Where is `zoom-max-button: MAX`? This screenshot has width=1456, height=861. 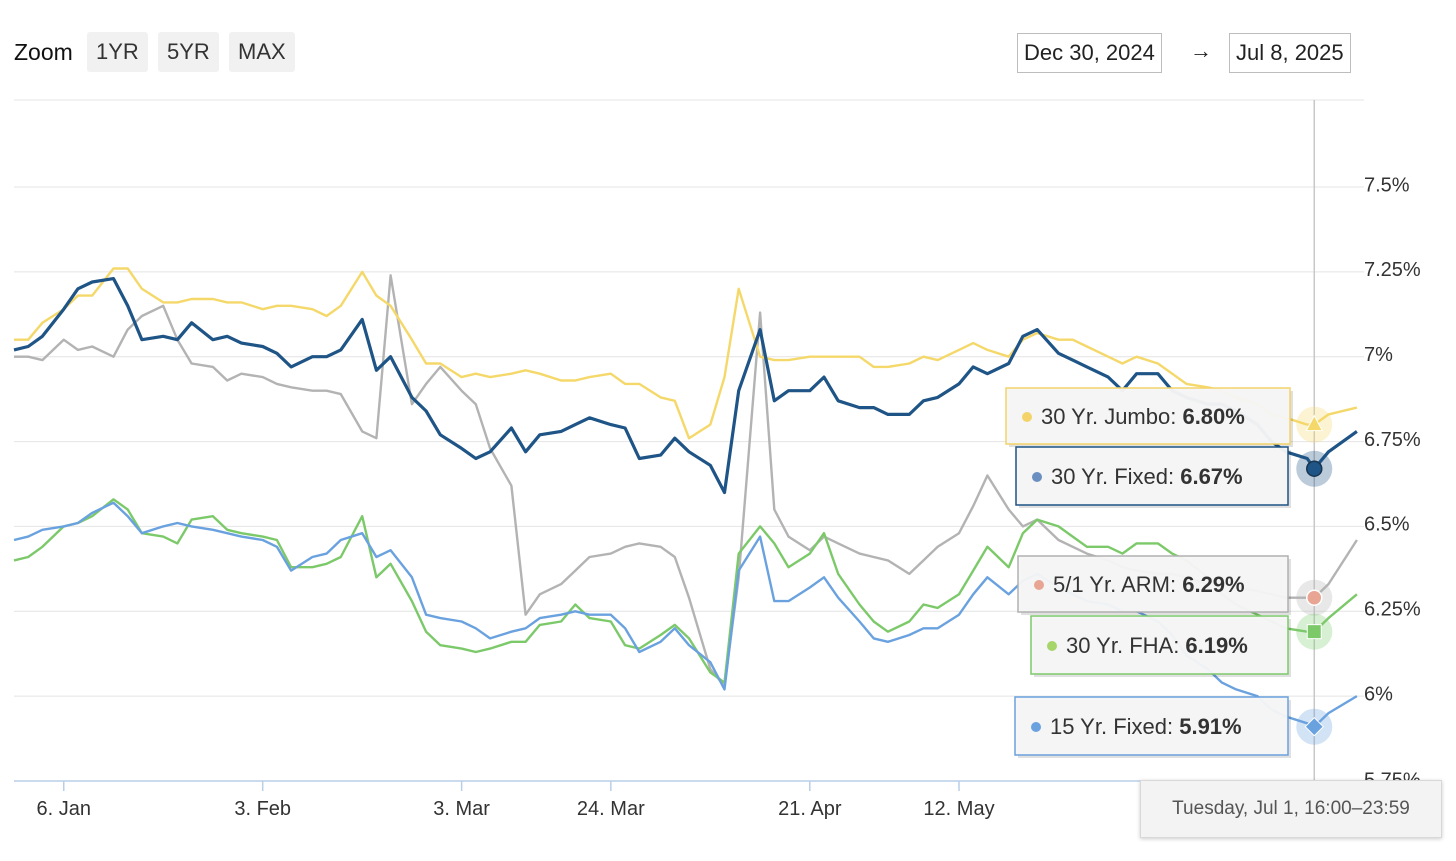 zoom-max-button: MAX is located at coordinates (262, 52).